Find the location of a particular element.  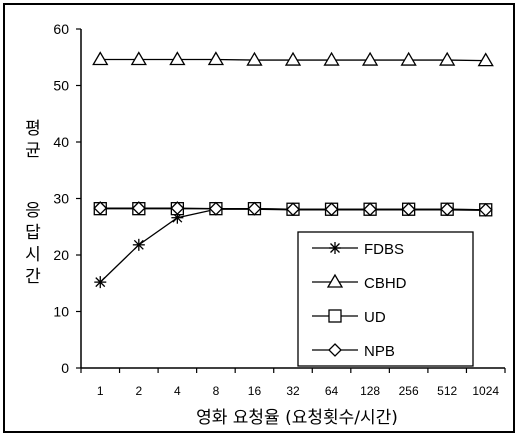

y-tick-label: 40 is located at coordinates (61, 142).